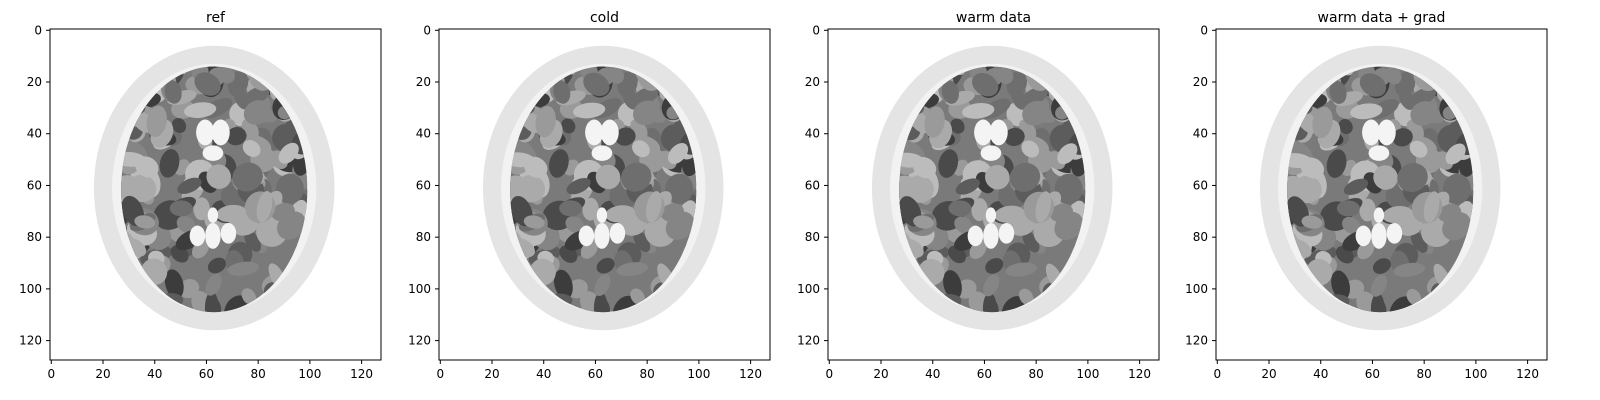  I want to click on panel-title: warm data + grad, so click(1382, 18).